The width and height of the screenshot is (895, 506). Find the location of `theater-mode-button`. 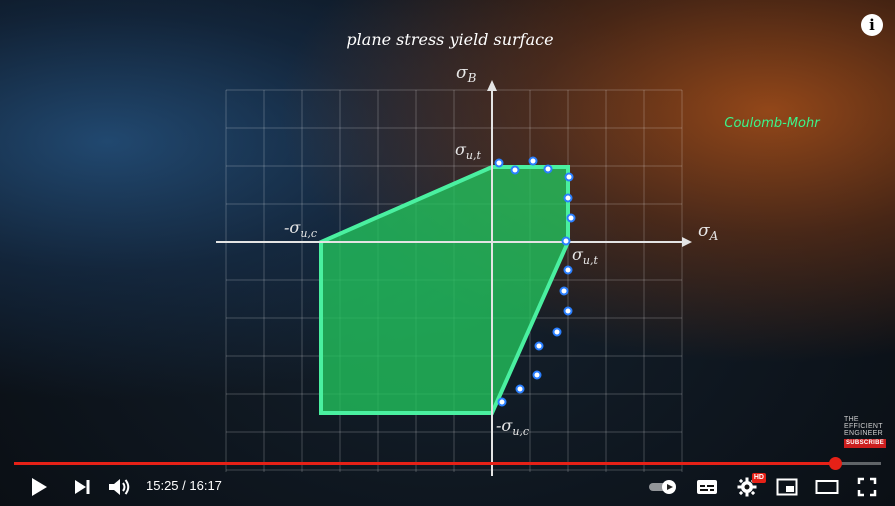

theater-mode-button is located at coordinates (827, 487).